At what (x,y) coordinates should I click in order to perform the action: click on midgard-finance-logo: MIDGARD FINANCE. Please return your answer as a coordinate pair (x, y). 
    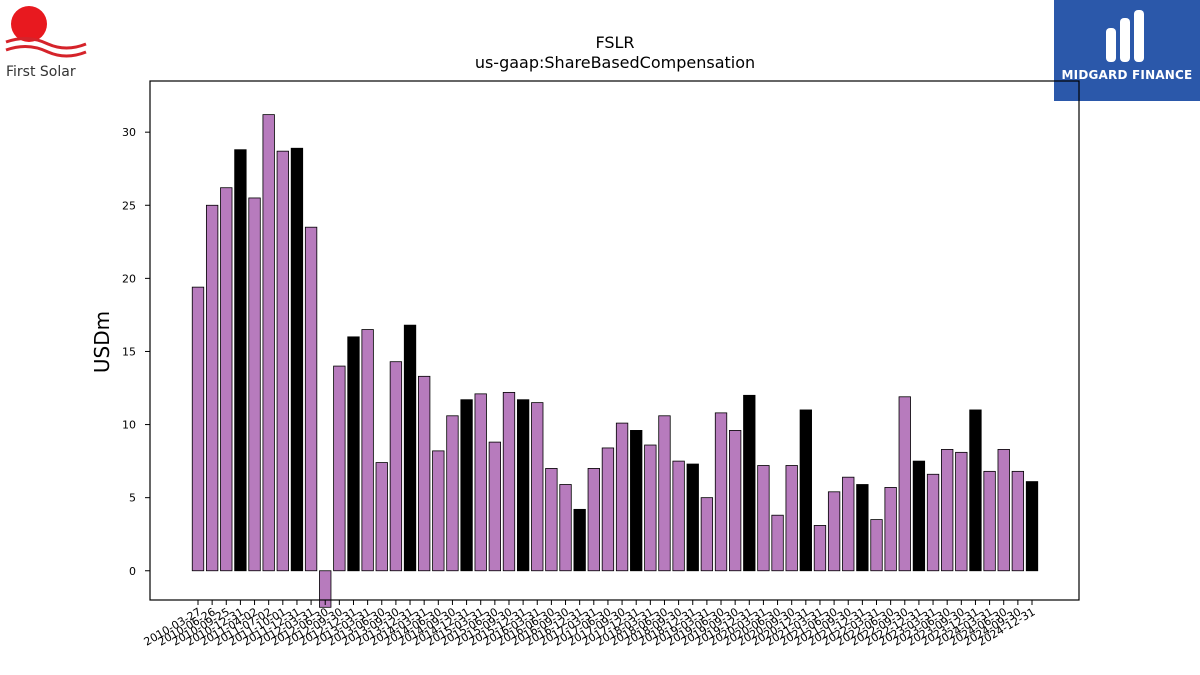
    Looking at the image, I should click on (1127, 50).